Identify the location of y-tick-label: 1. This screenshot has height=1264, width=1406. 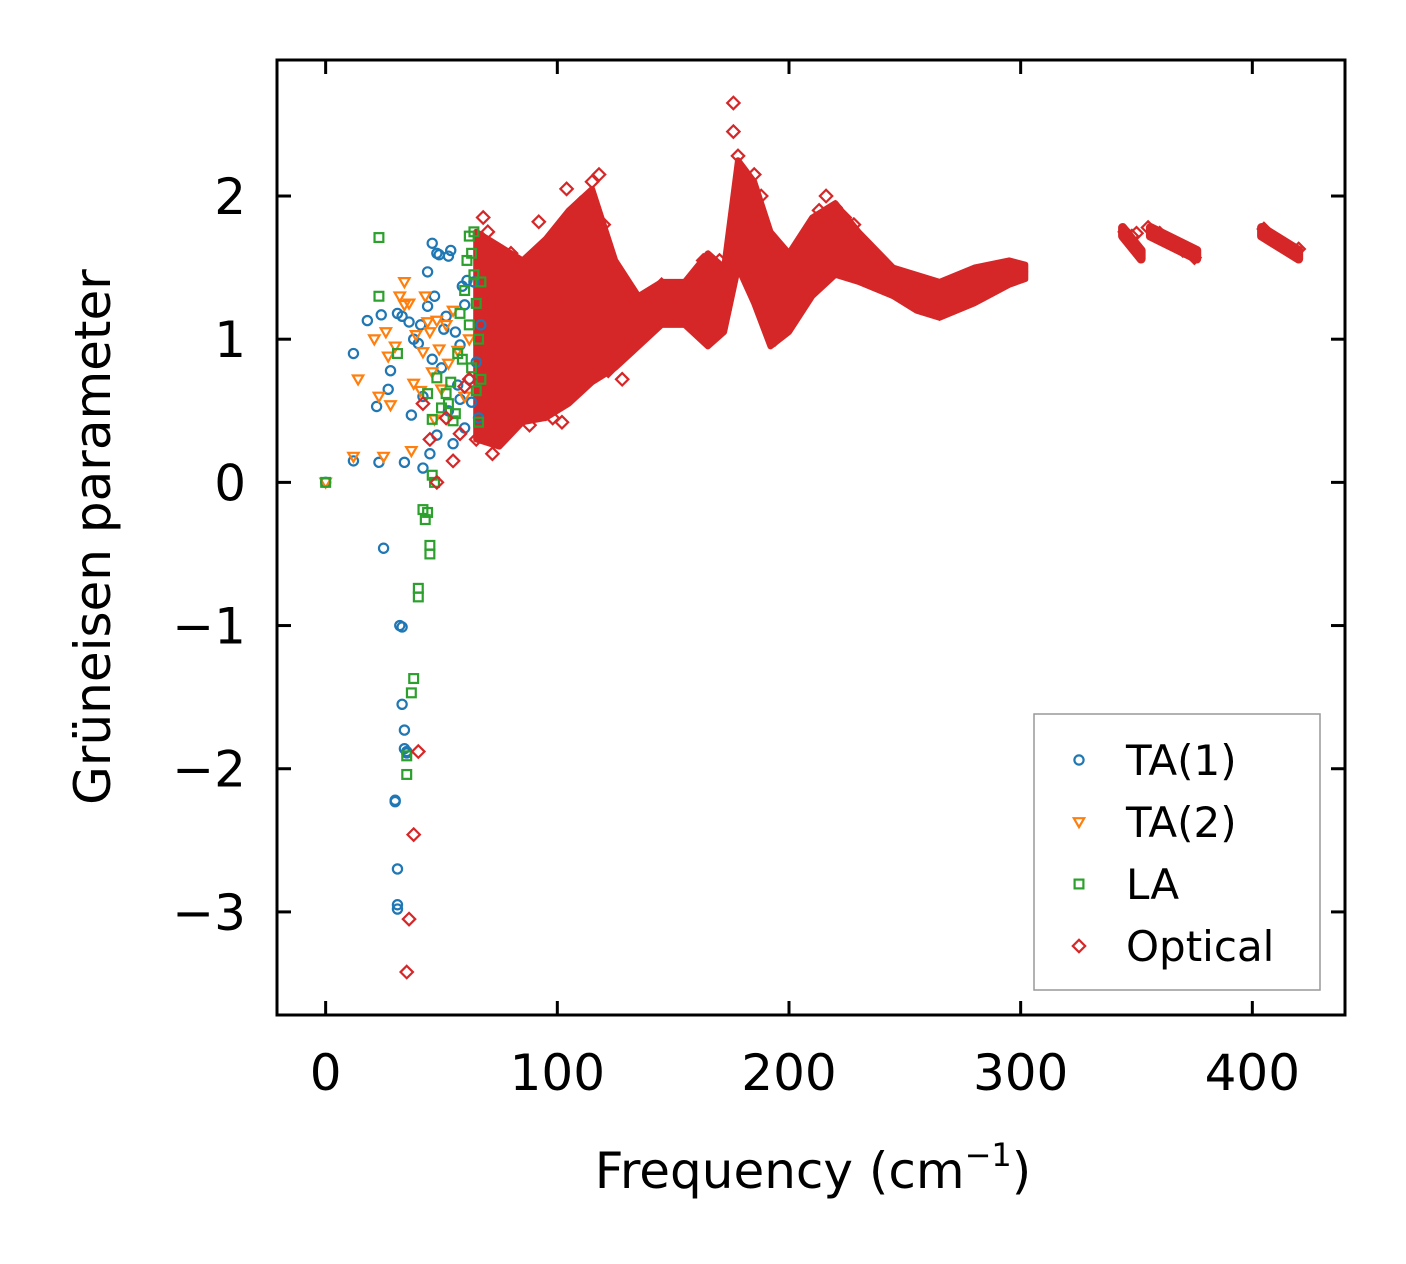
(230, 340).